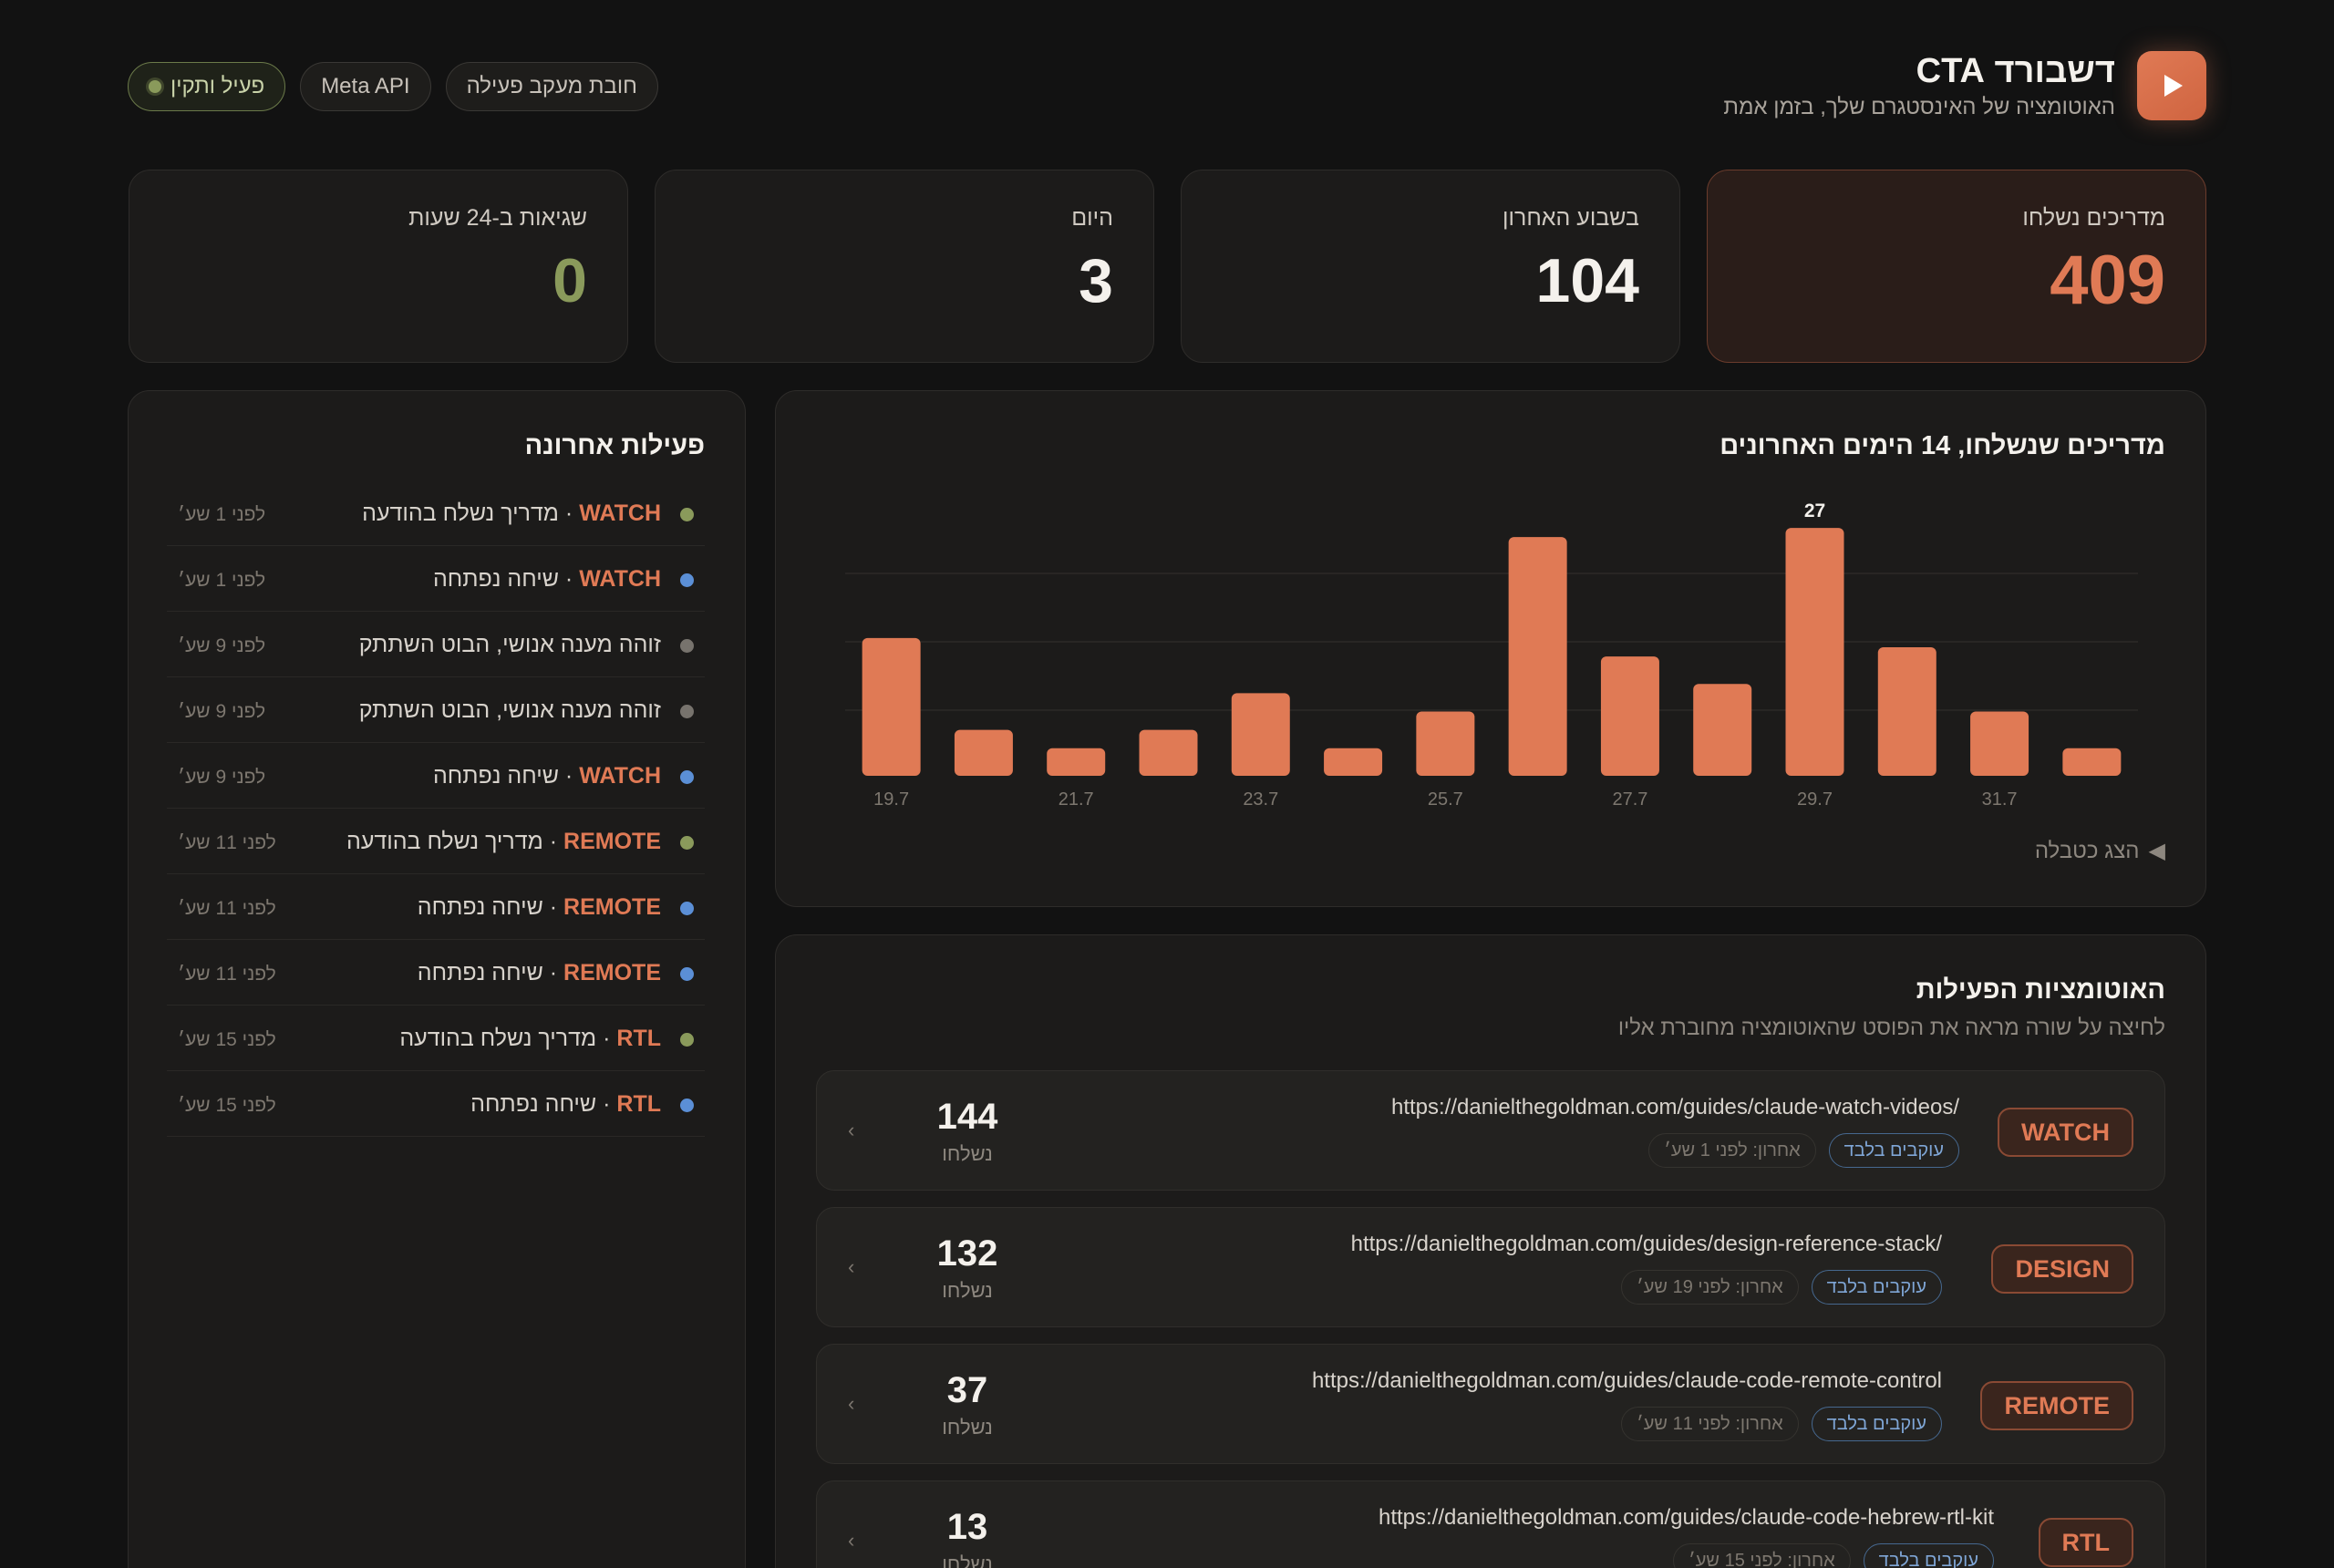 This screenshot has width=2334, height=1568. Describe the element at coordinates (1710, 1287) in the screenshot. I see `last-sent-badge: אחרון: לפני 19 שע׳` at that location.